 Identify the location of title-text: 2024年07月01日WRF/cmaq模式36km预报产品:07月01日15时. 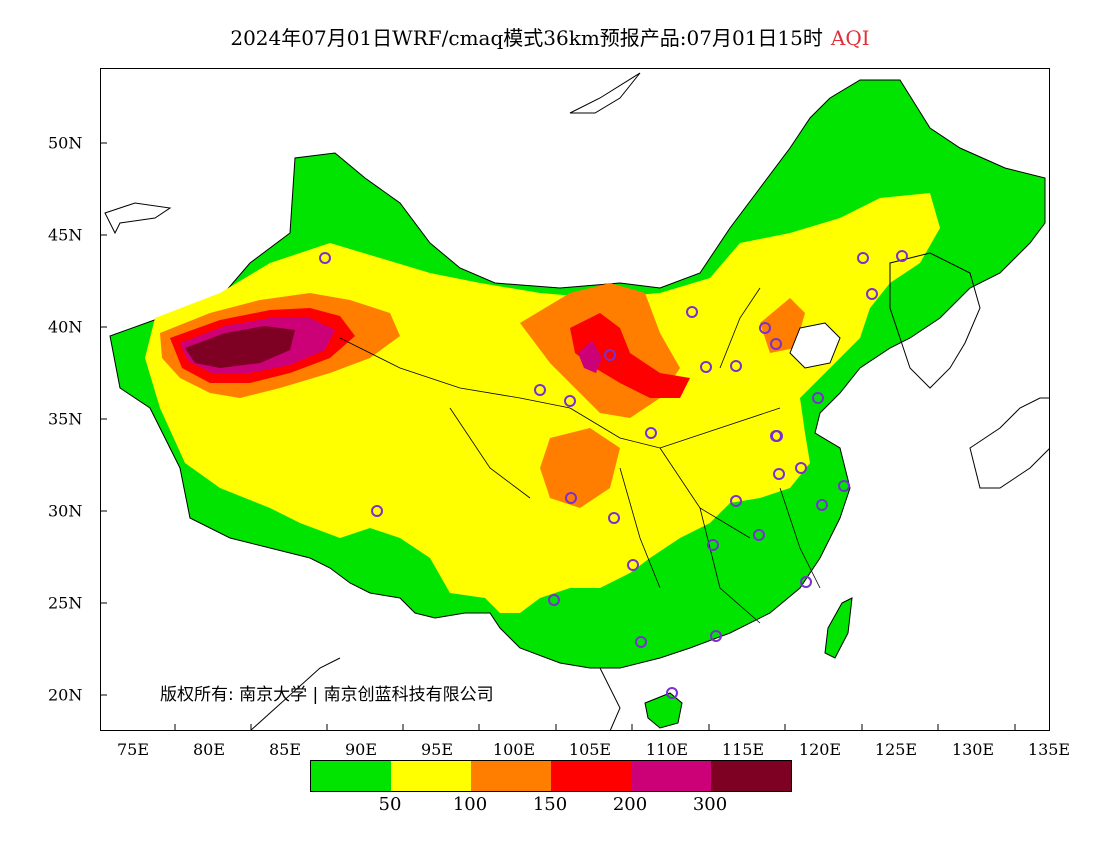
(526, 38).